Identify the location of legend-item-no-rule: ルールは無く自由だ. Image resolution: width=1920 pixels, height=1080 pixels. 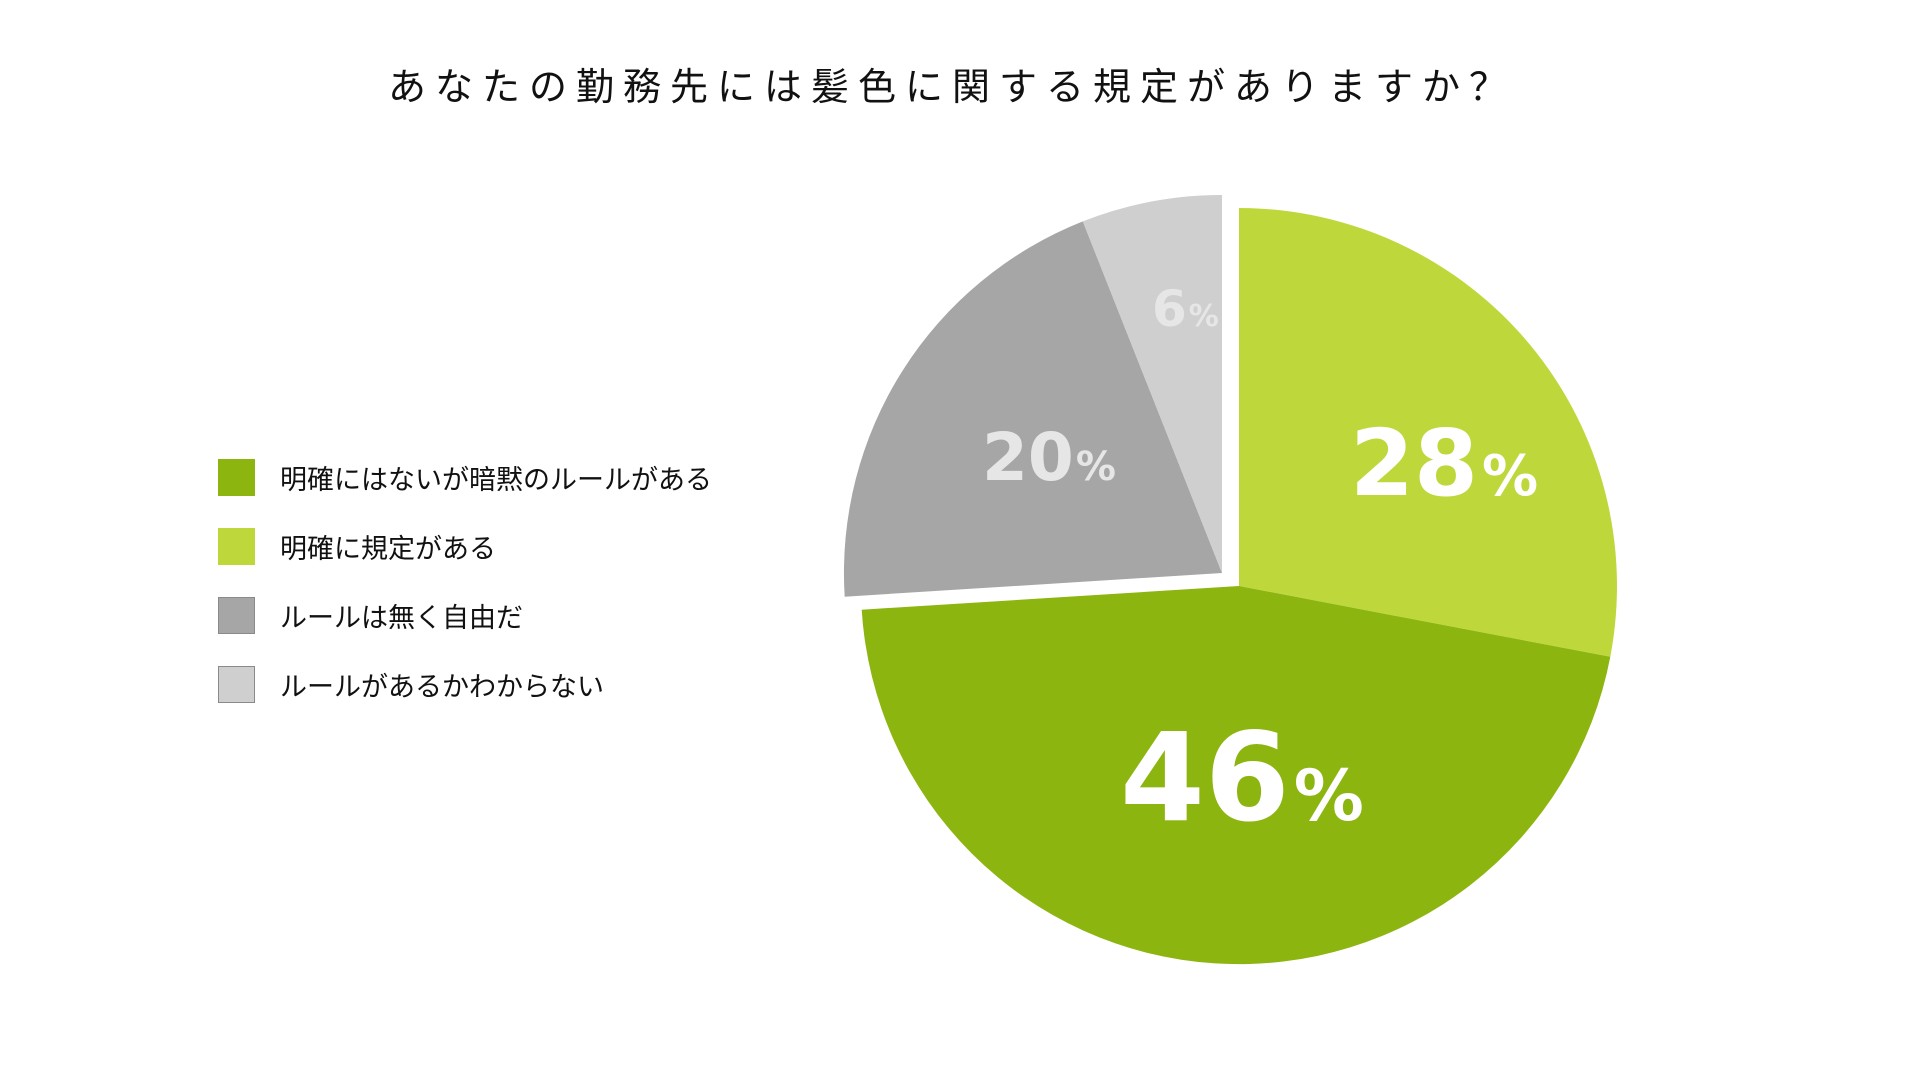
(465, 615).